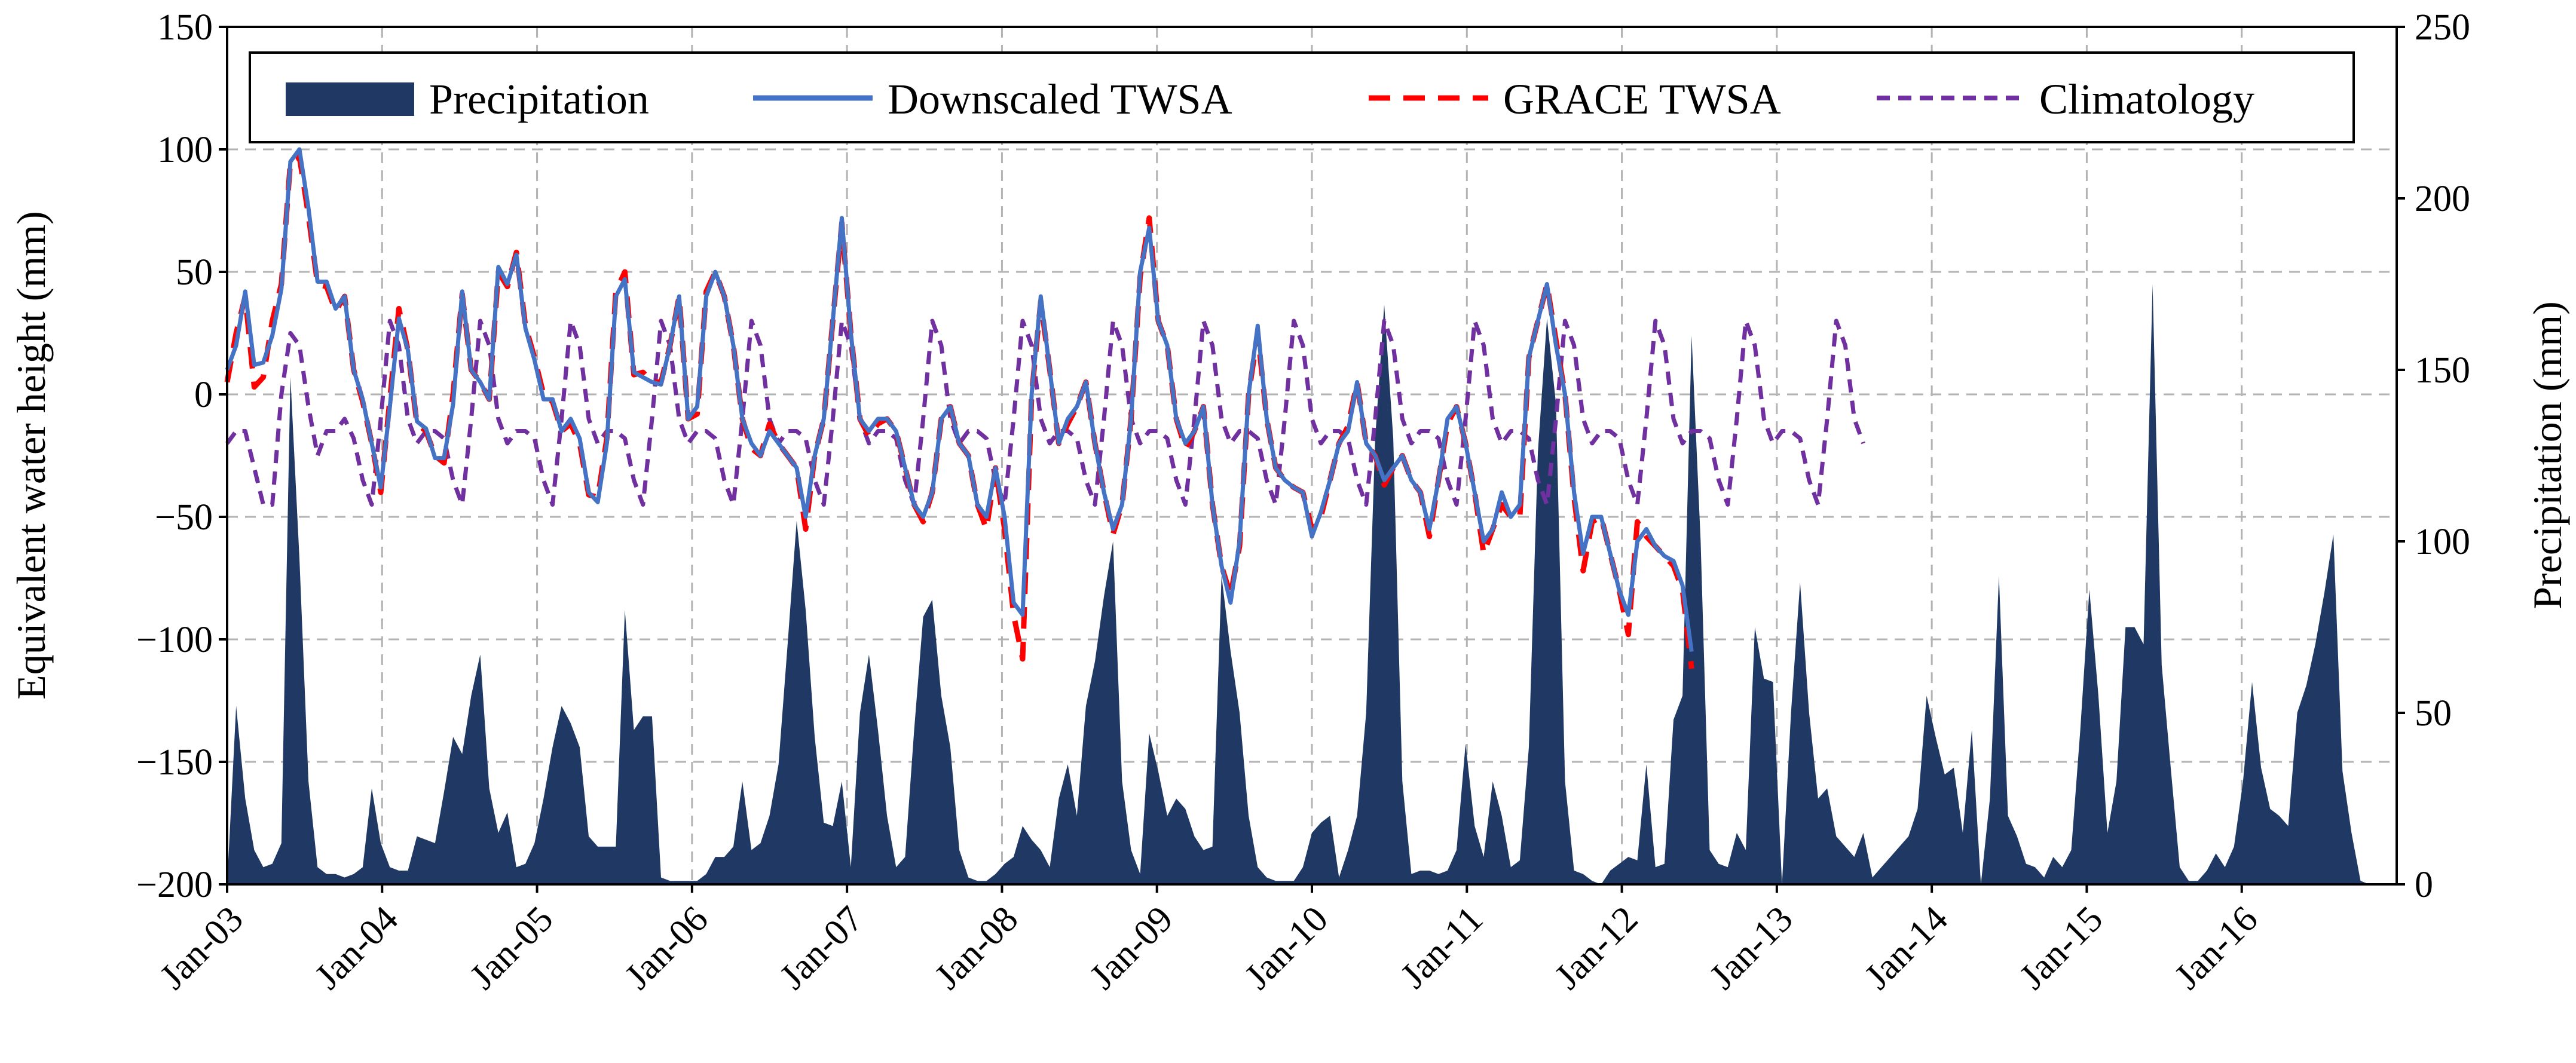 The width and height of the screenshot is (2576, 1063). Describe the element at coordinates (174, 762) in the screenshot. I see `y-tick-label: −150` at that location.